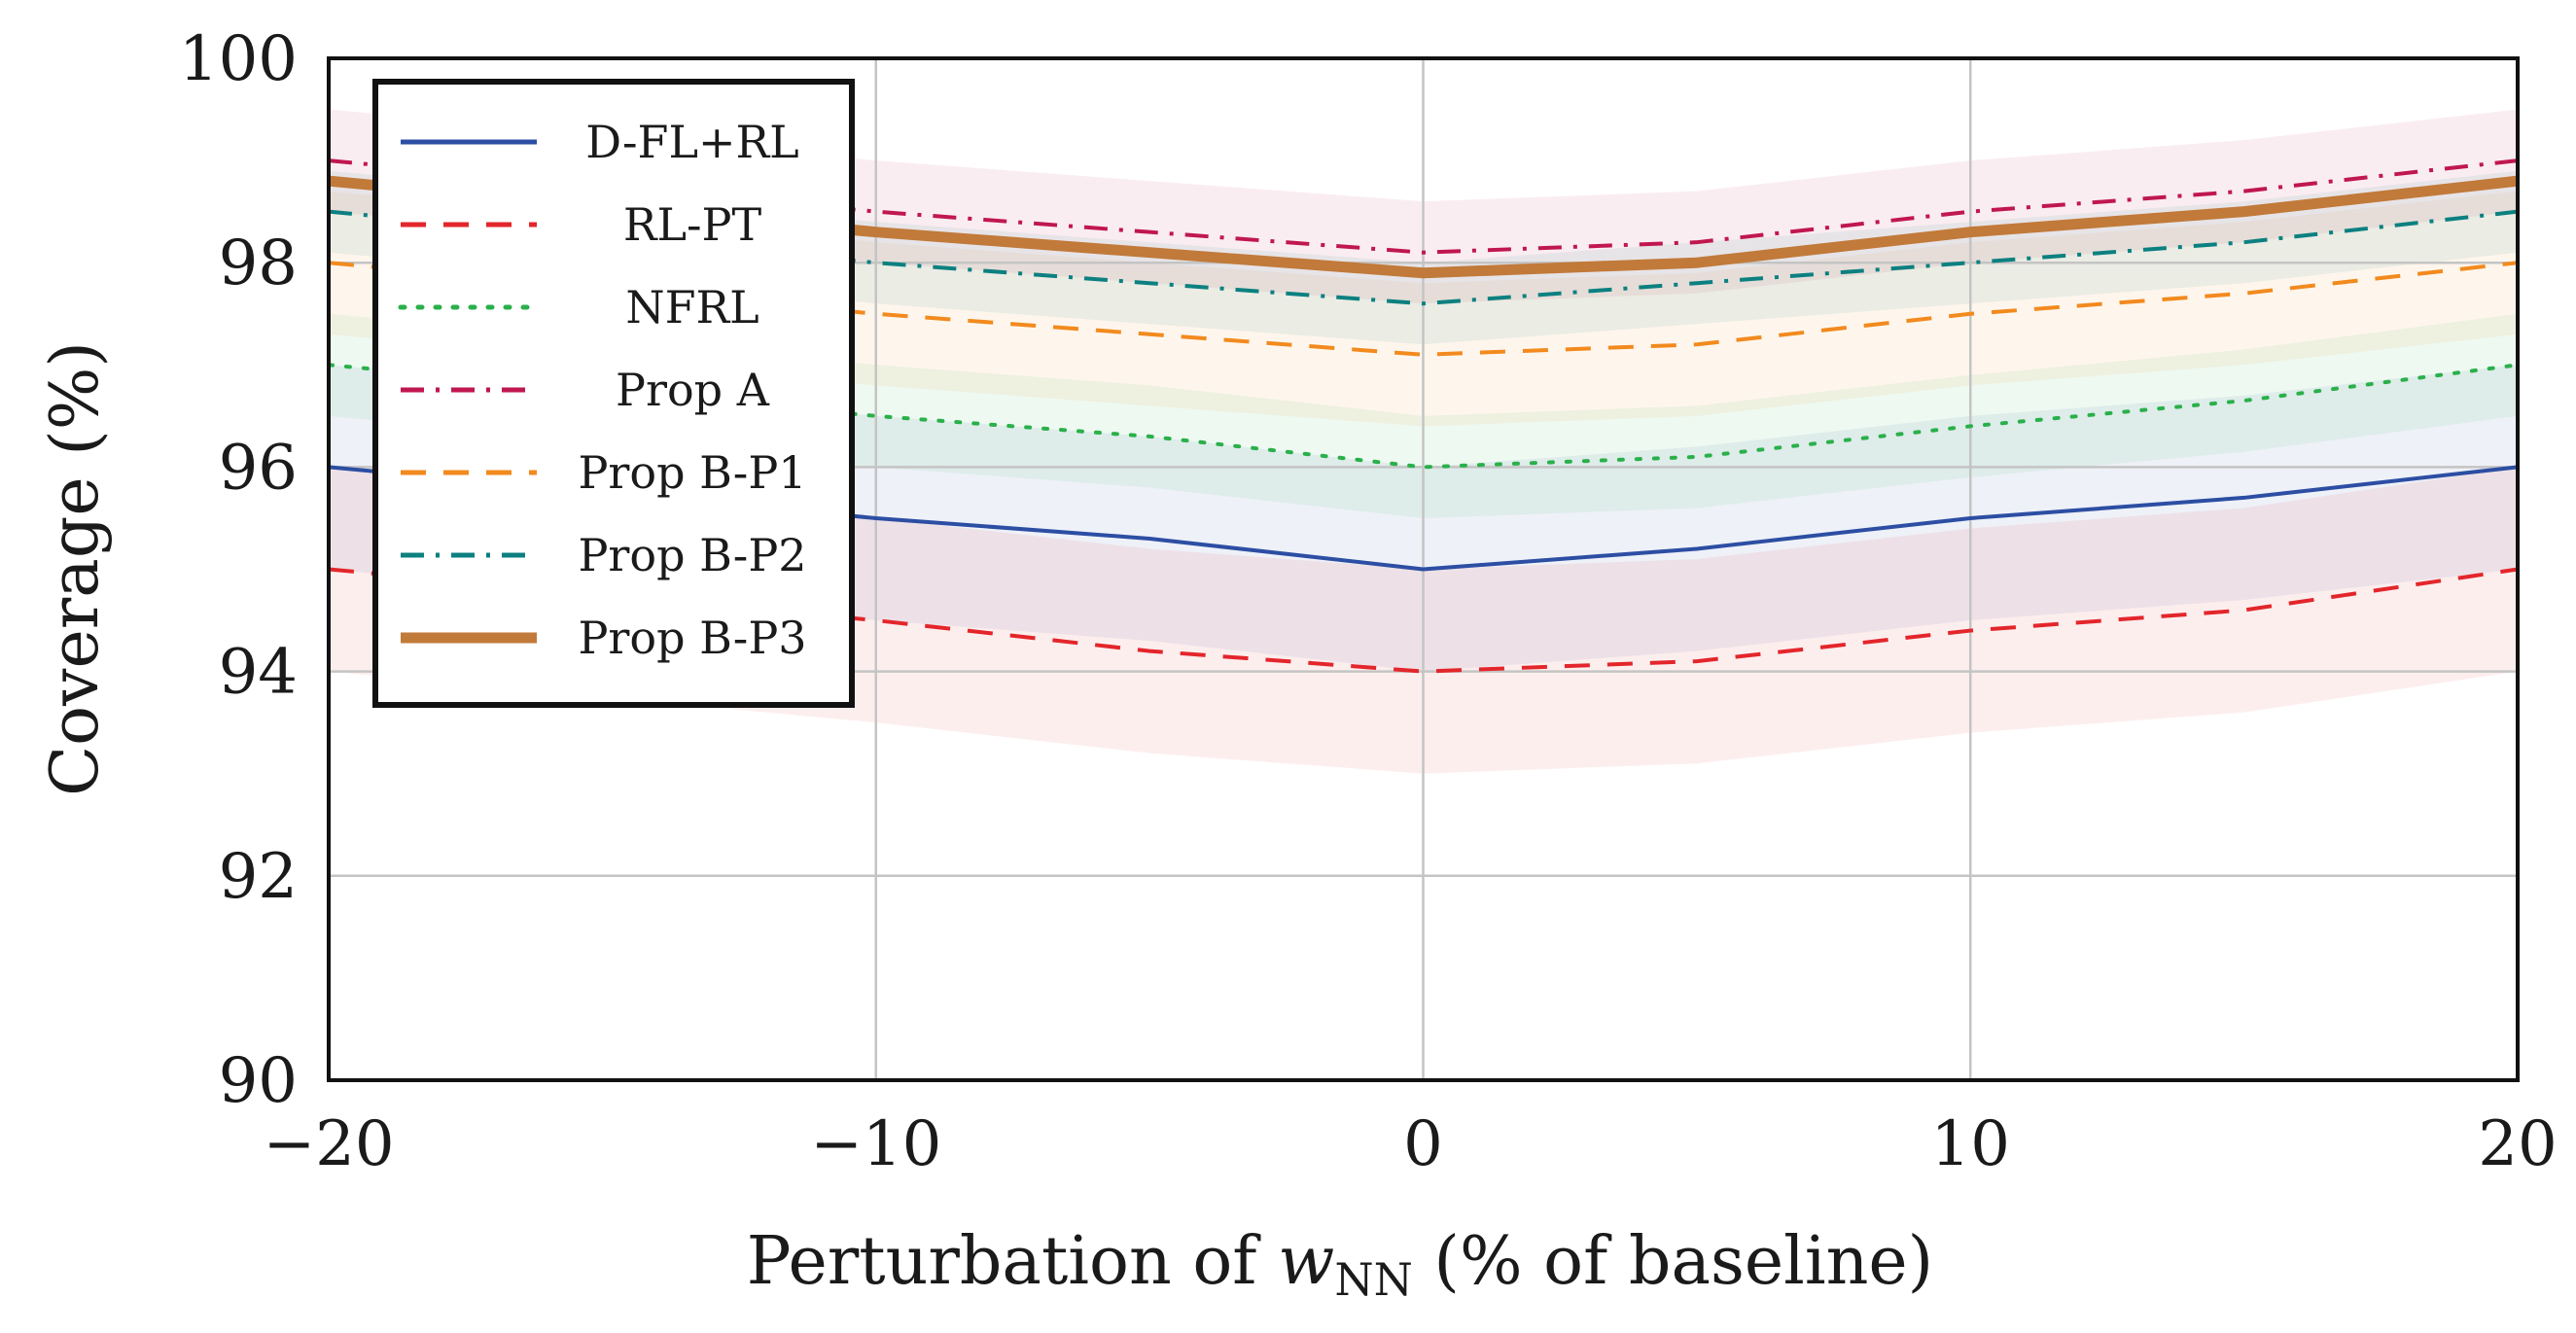 This screenshot has width=2576, height=1333. I want to click on y-tick-label: 94, so click(258, 673).